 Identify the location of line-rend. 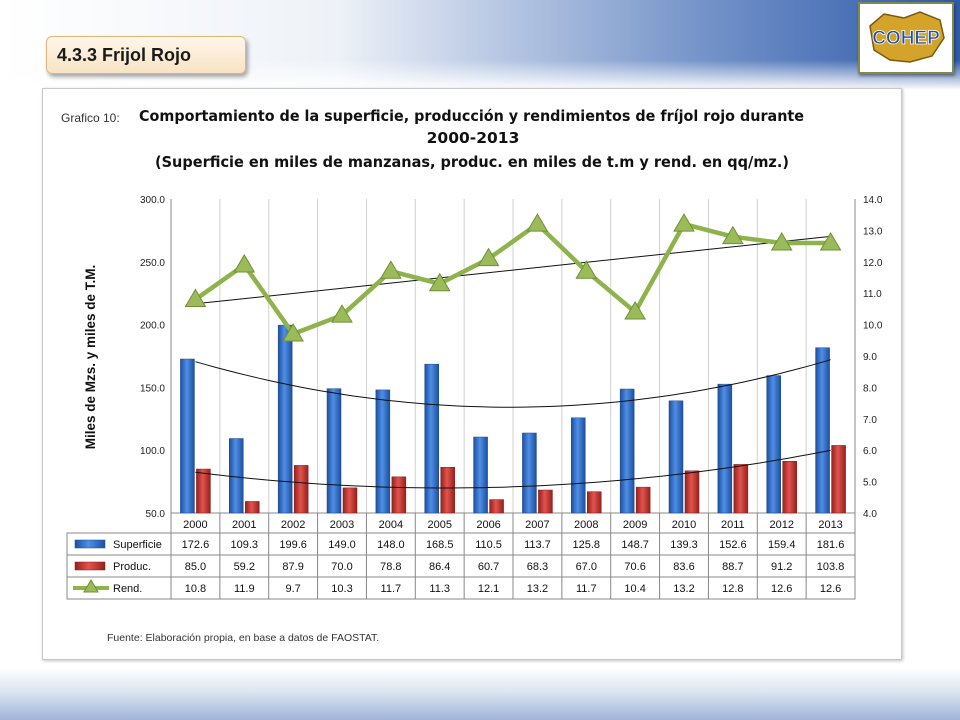
(512, 279).